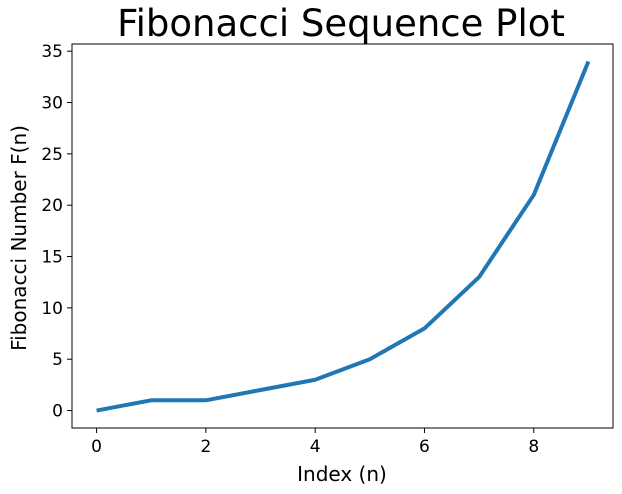  I want to click on x-tick-label: 0, so click(96, 447).